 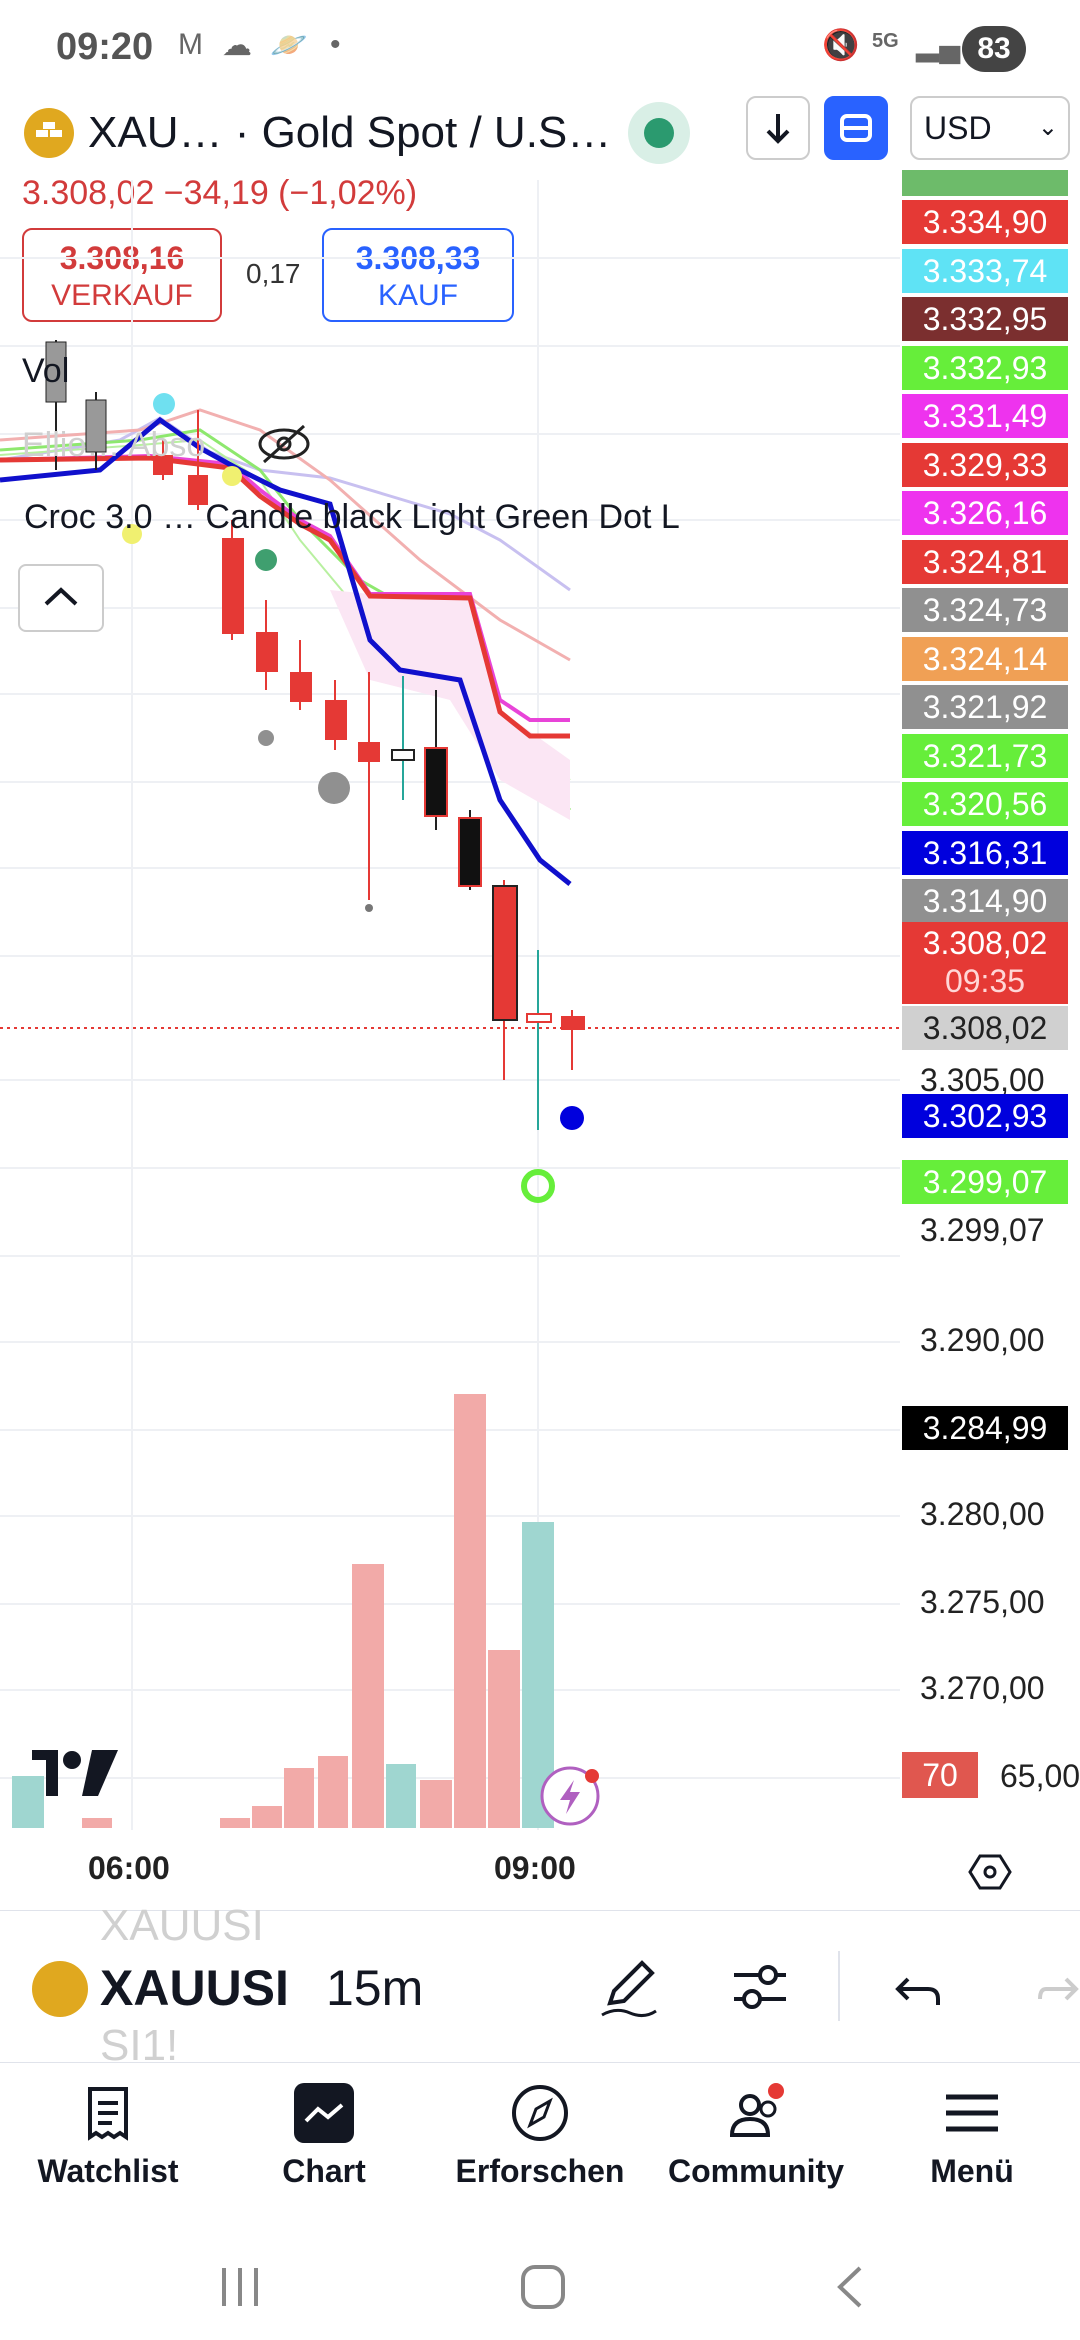 I want to click on chart-toolbar: XAUUSI SI1! XAUUSI 15m, so click(x=540, y=1985).